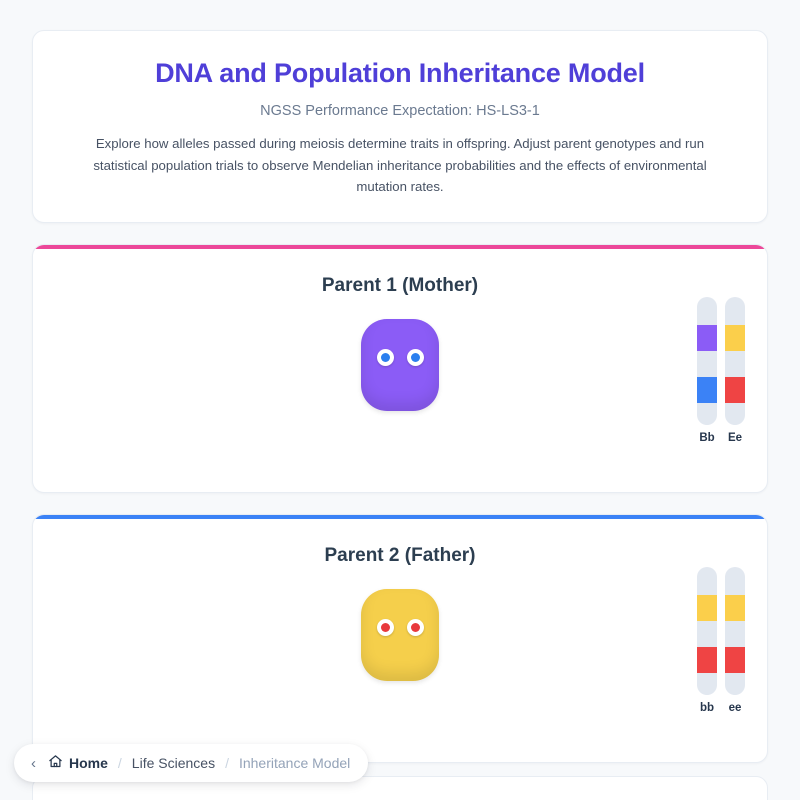  Describe the element at coordinates (721, 630) in the screenshot. I see `parent-2-chromosome-row` at that location.